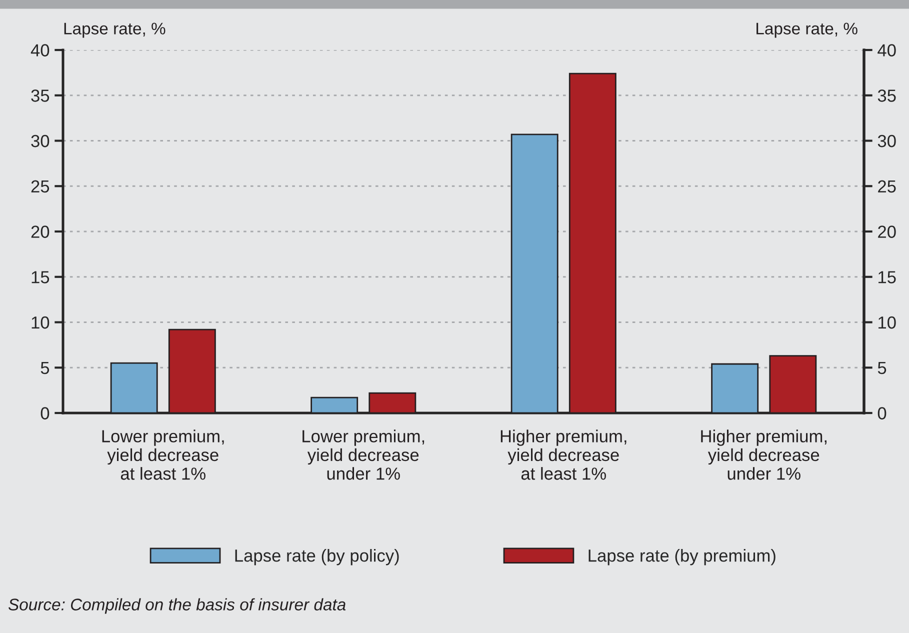 The width and height of the screenshot is (909, 633). I want to click on y-tick-label: 40, so click(40, 50).